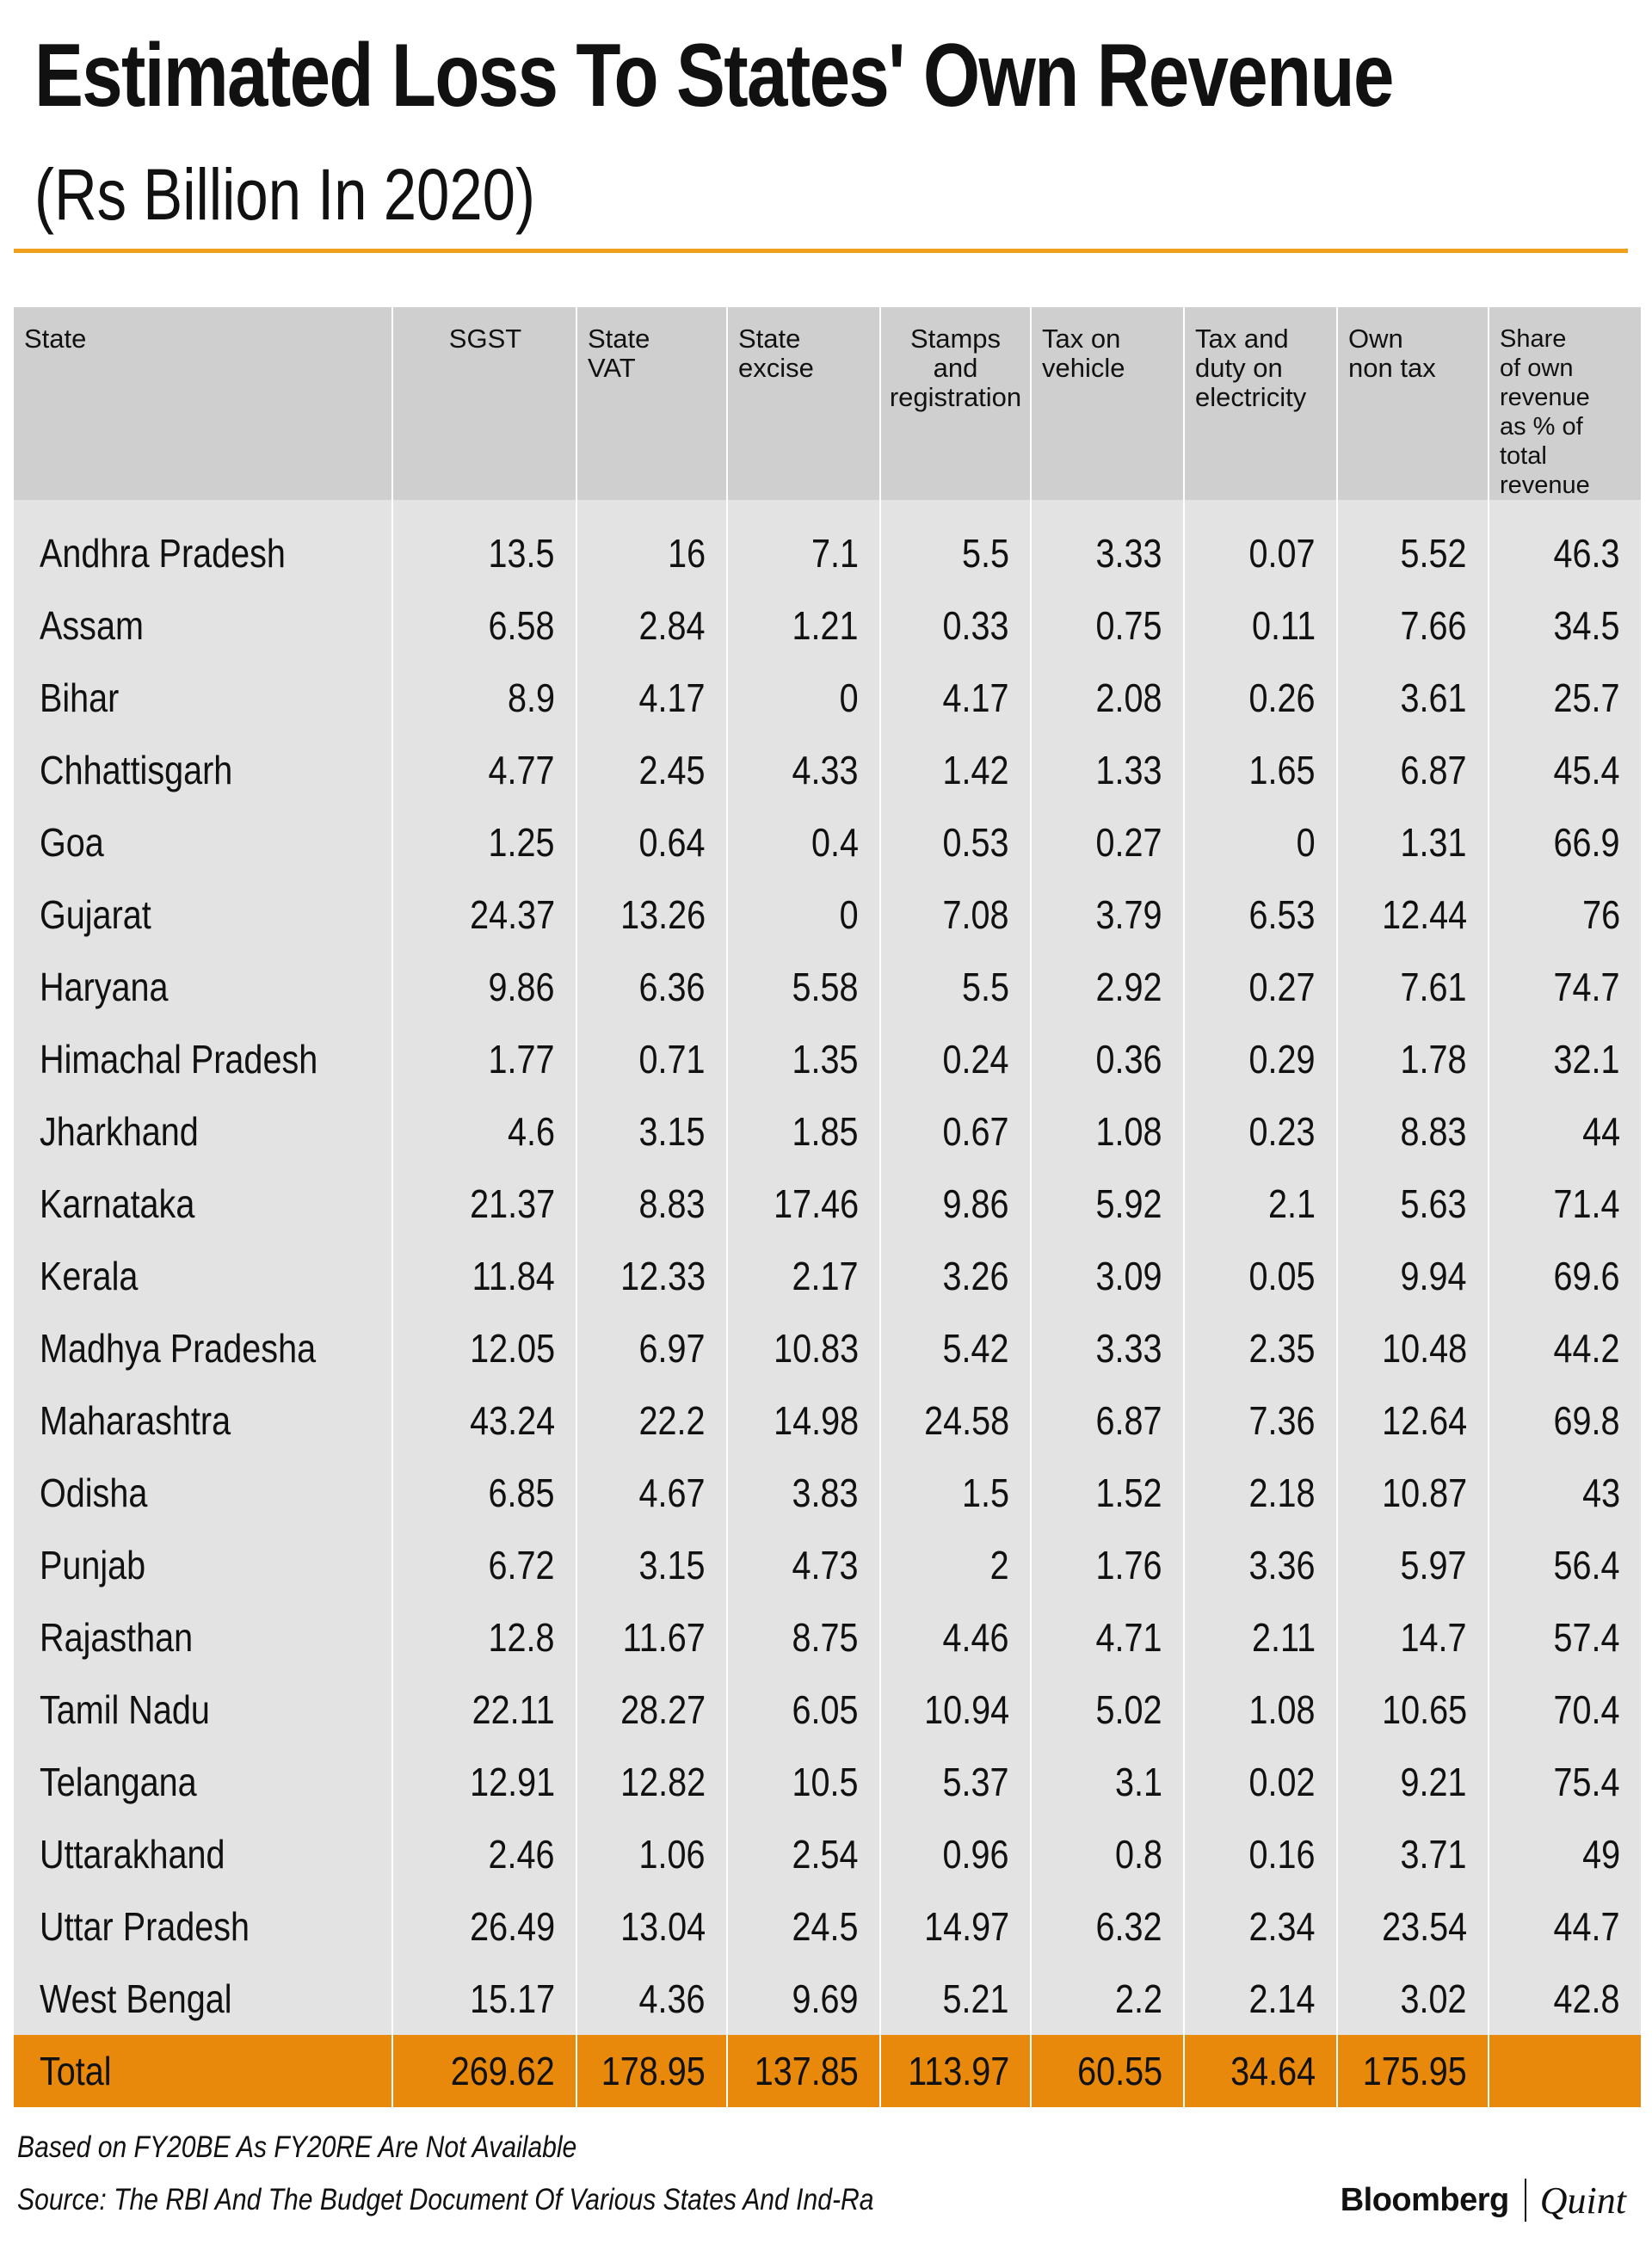 The width and height of the screenshot is (1652, 2244). Describe the element at coordinates (522, 625) in the screenshot. I see `cell-value: 6.58` at that location.